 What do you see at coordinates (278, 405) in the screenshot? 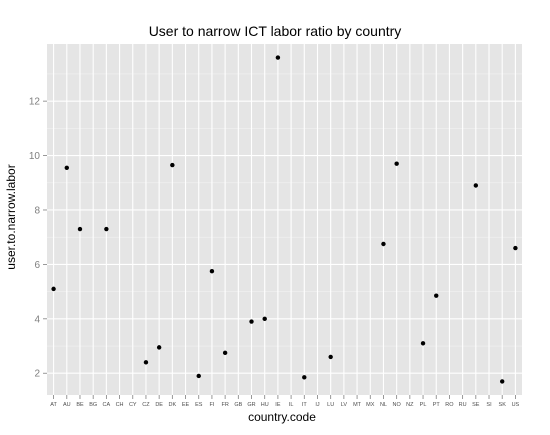
I see `x-tick-label: IE` at bounding box center [278, 405].